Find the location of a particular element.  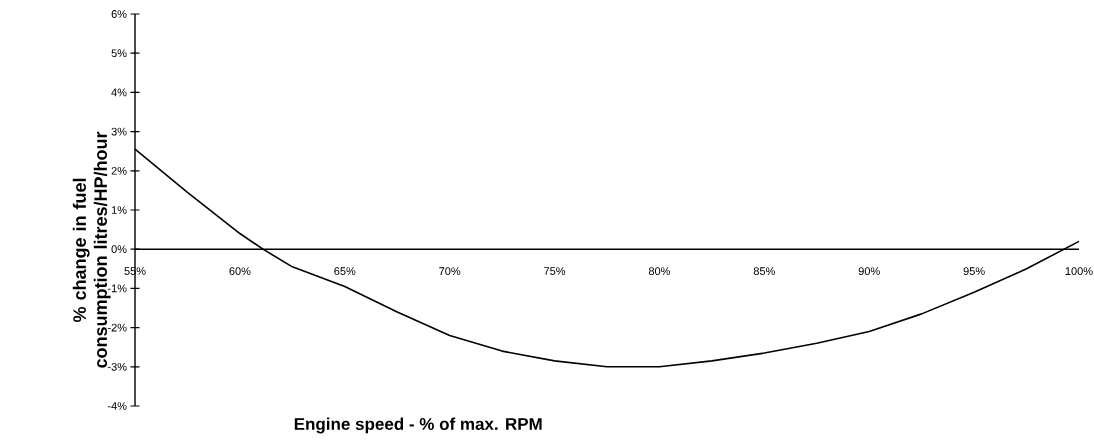

y-tick-label: 5% is located at coordinates (119, 53).